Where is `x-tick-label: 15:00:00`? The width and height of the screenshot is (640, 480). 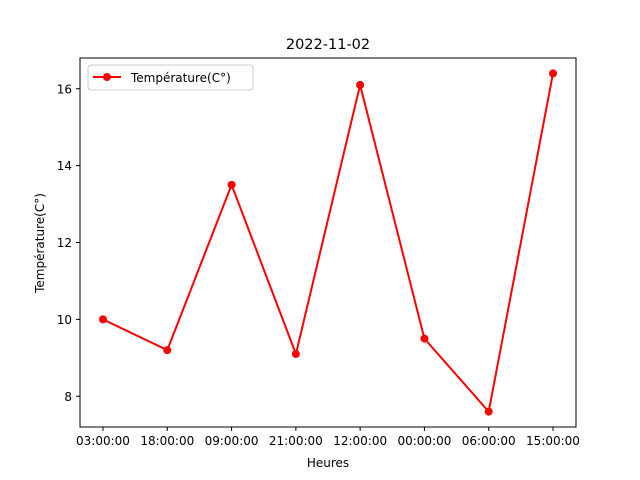
x-tick-label: 15:00:00 is located at coordinates (553, 441).